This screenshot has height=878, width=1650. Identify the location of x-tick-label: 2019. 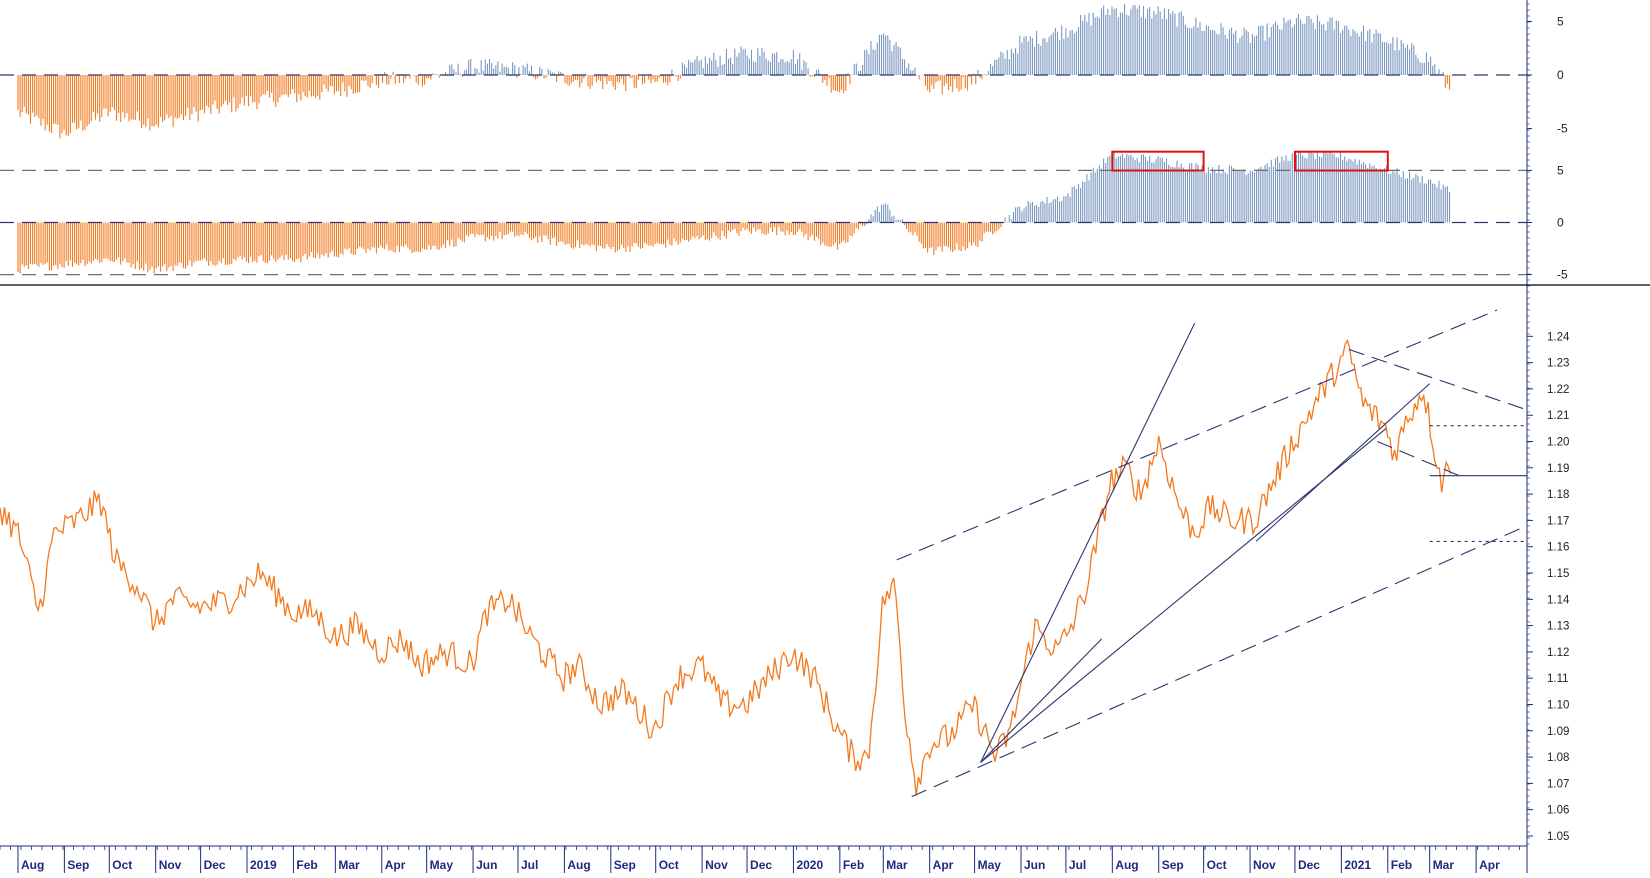
(263, 865).